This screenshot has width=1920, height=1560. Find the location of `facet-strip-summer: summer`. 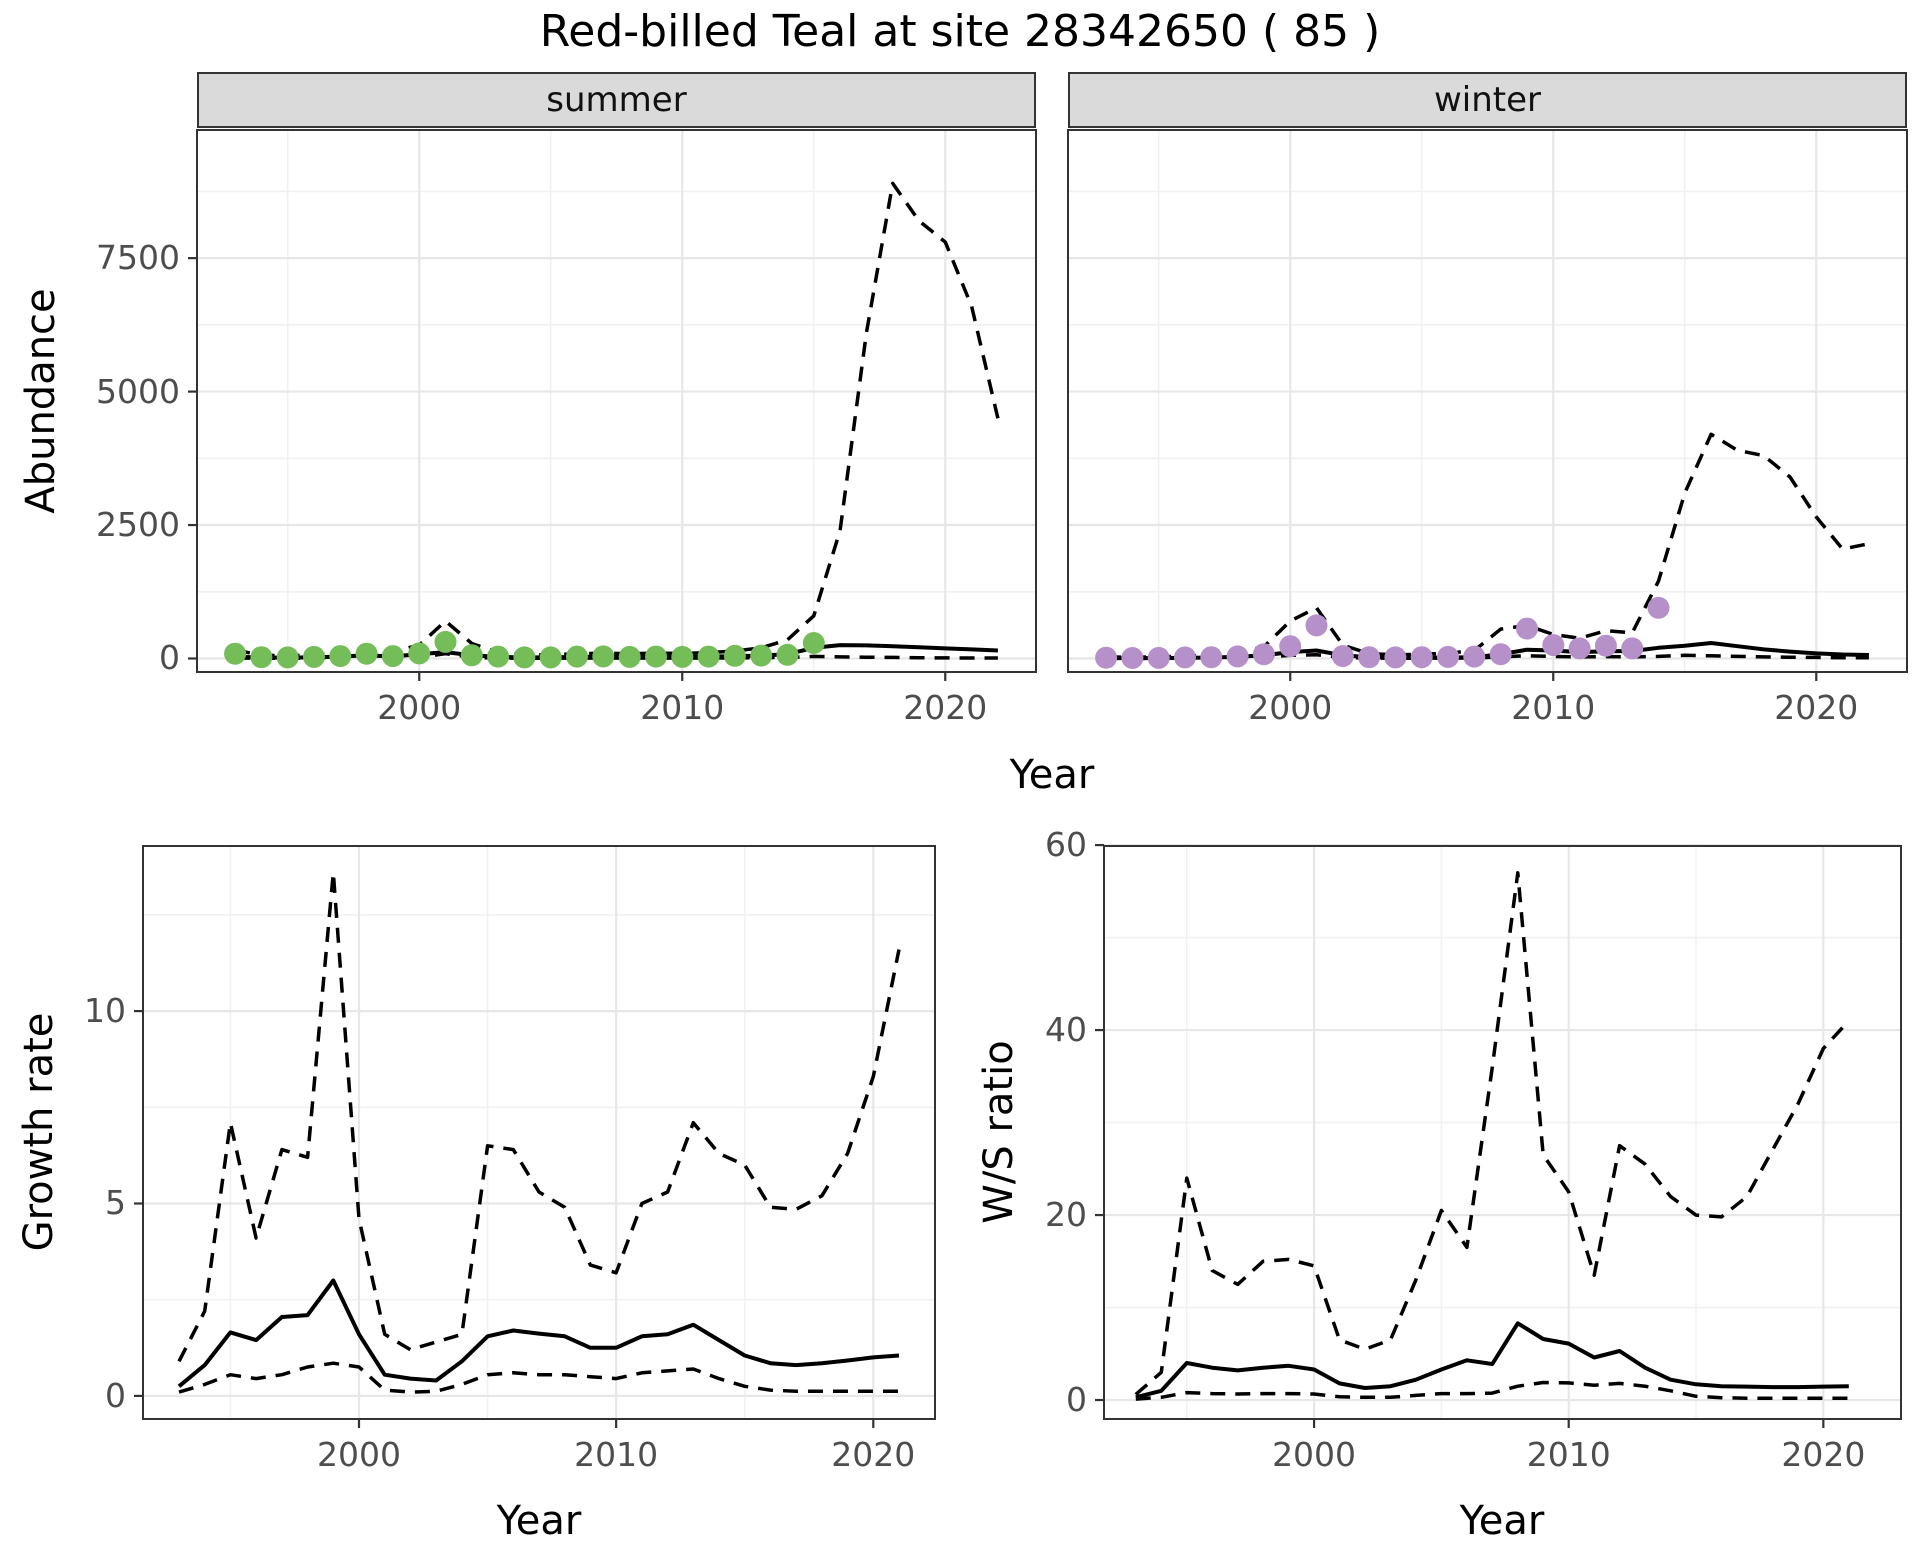

facet-strip-summer: summer is located at coordinates (616, 100).